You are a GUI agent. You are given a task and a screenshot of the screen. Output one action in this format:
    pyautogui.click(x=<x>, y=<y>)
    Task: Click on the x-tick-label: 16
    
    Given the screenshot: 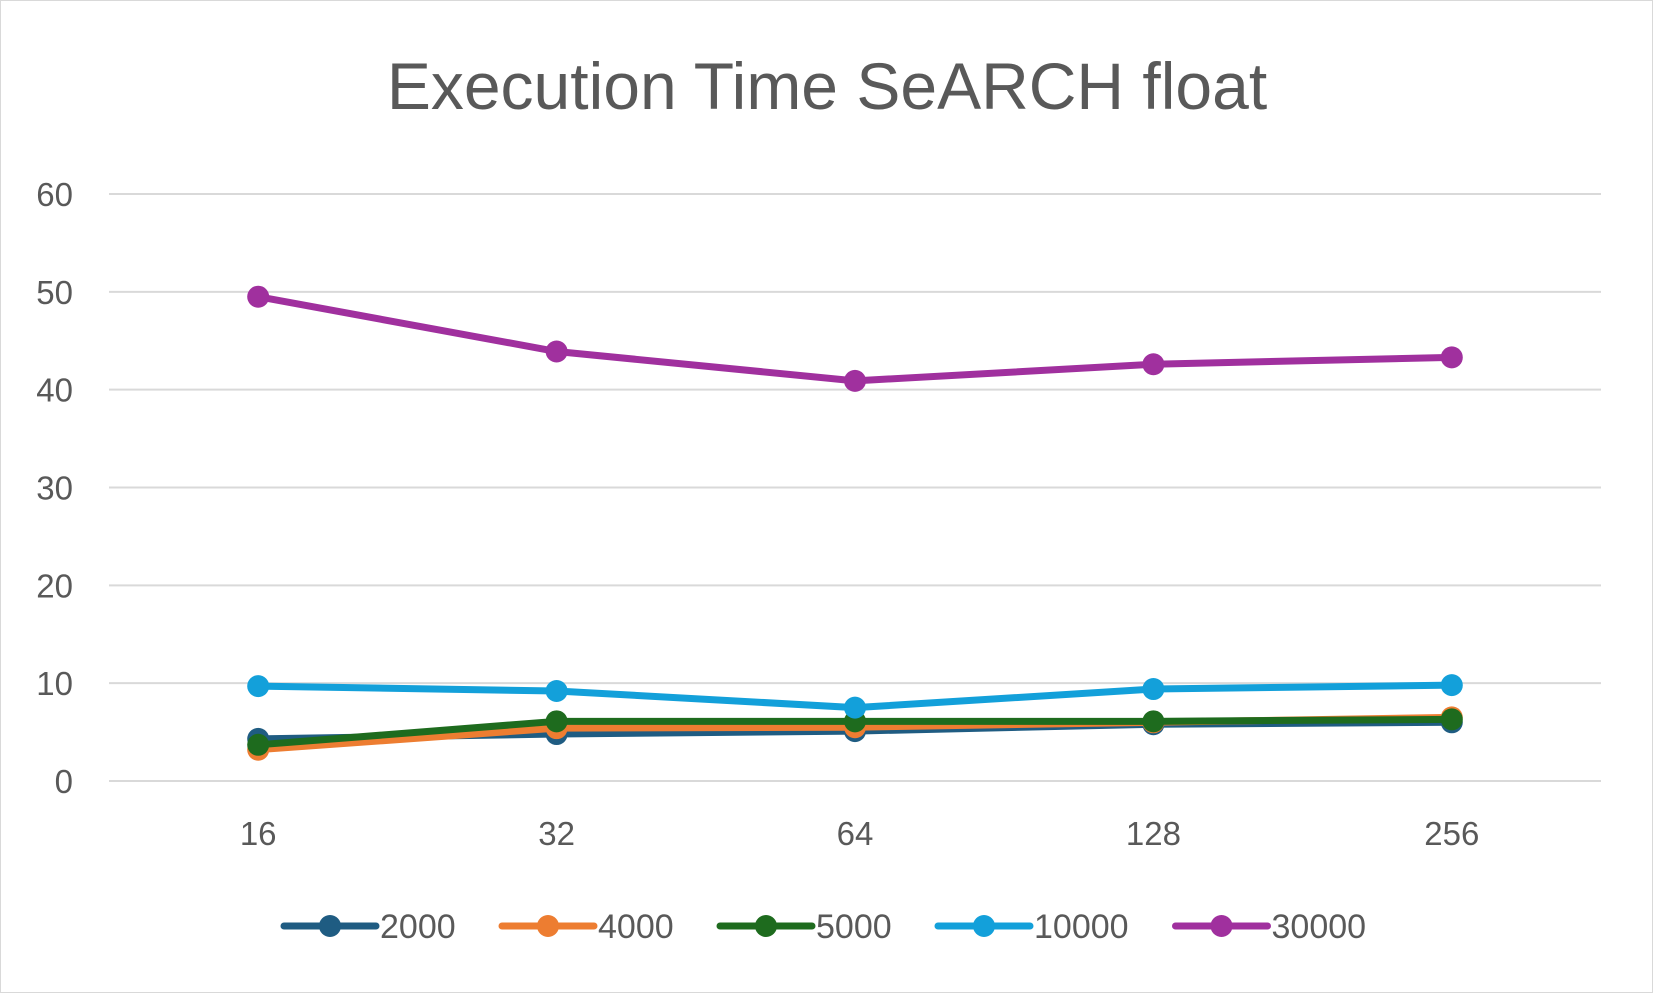 What is the action you would take?
    pyautogui.click(x=258, y=833)
    